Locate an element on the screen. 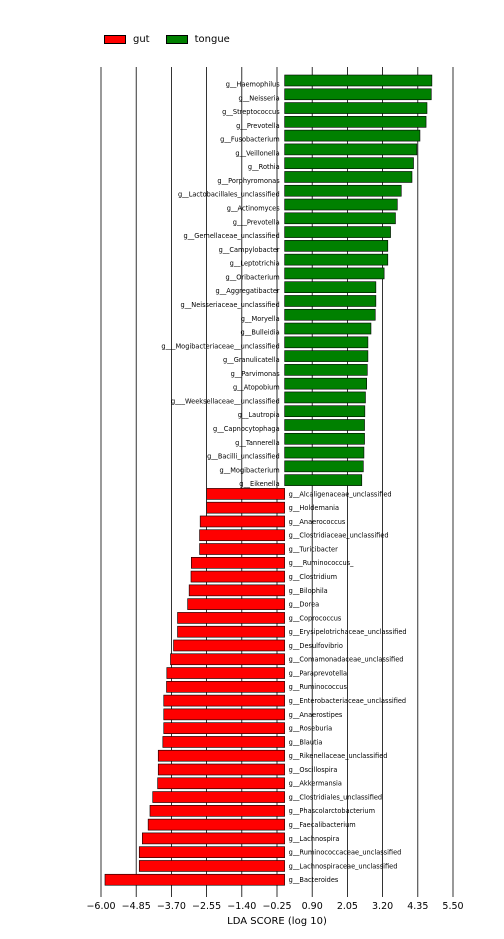 The height and width of the screenshot is (939, 504). bar-label-tongue: g__Neisseriaceae_unclassified is located at coordinates (229, 305).